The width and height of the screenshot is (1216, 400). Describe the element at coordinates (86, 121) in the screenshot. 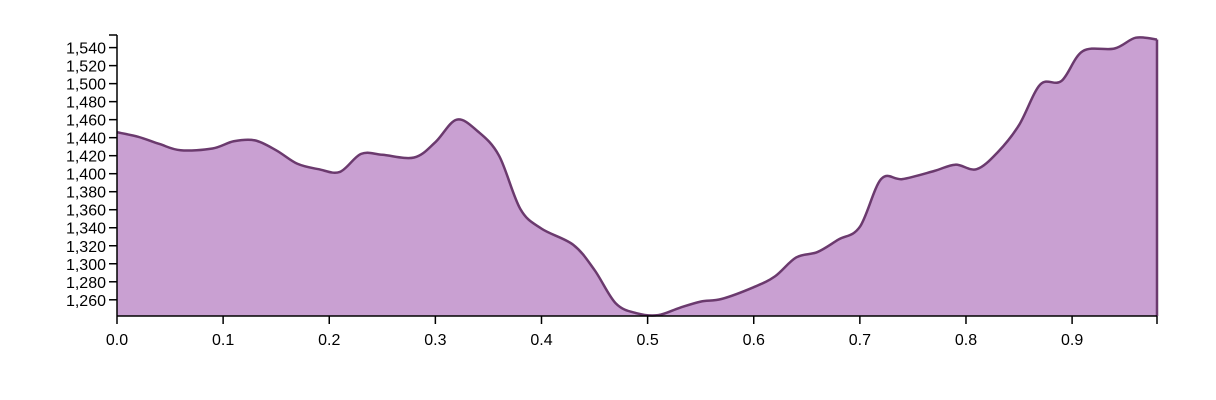

I see `y-tick-label: 1,460` at that location.